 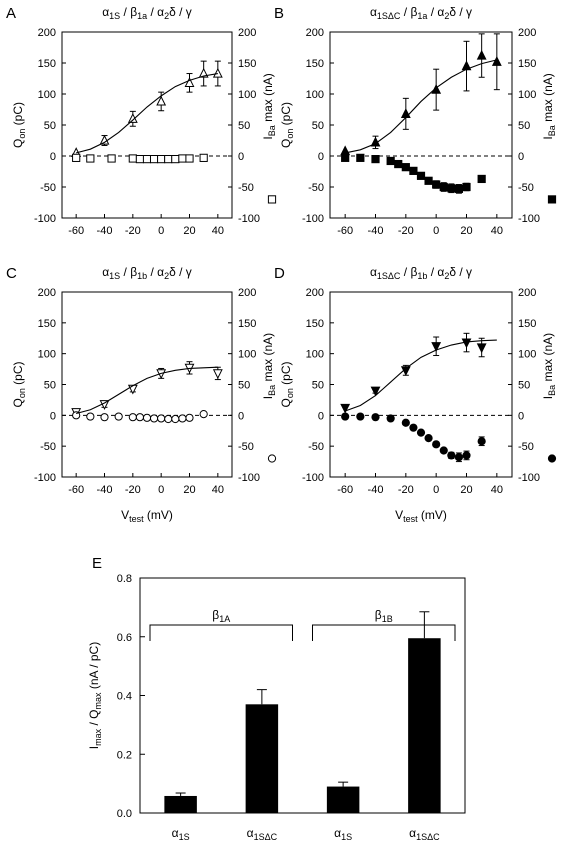 I want to click on panel-label: C, so click(x=11, y=273).